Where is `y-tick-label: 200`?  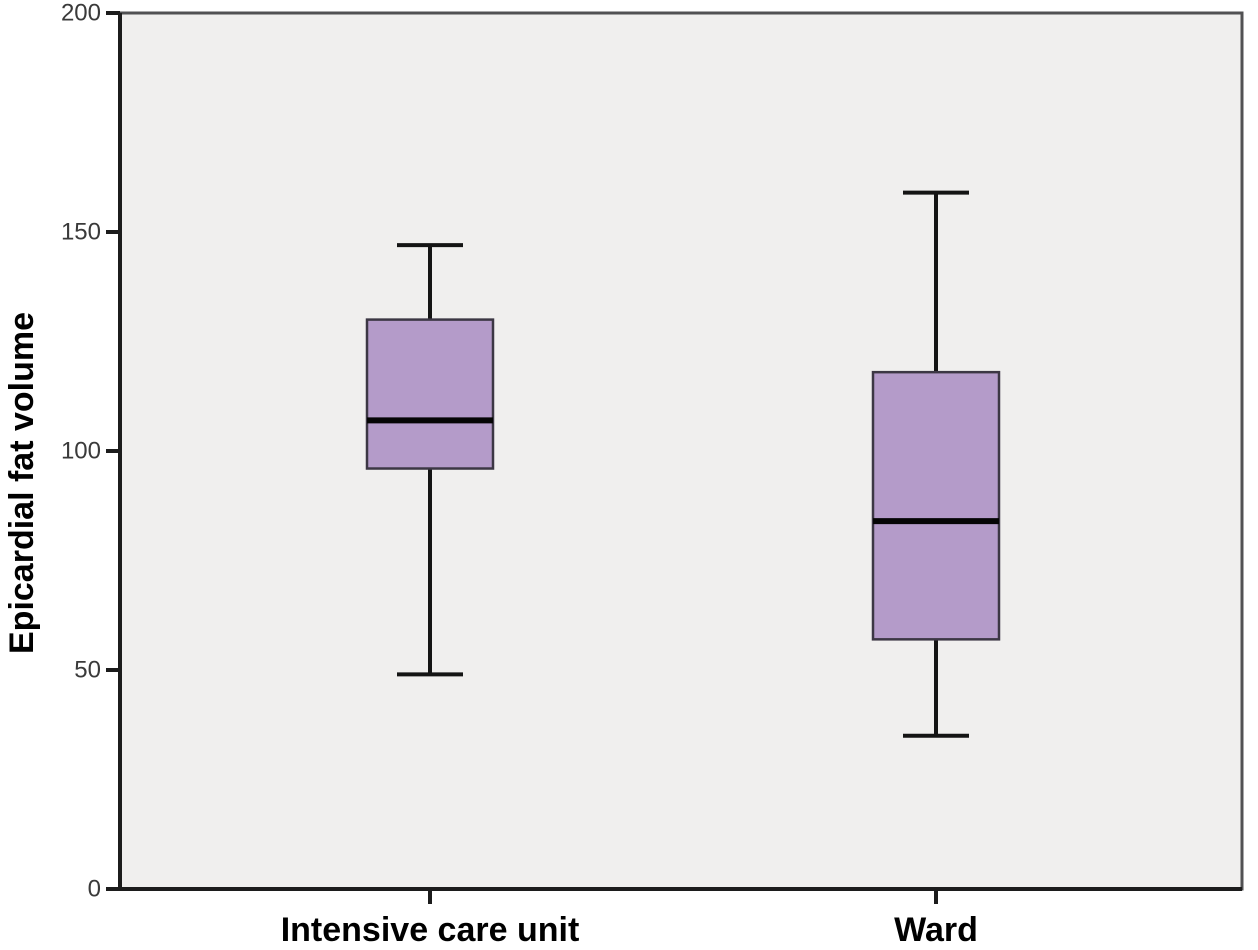 y-tick-label: 200 is located at coordinates (81, 13).